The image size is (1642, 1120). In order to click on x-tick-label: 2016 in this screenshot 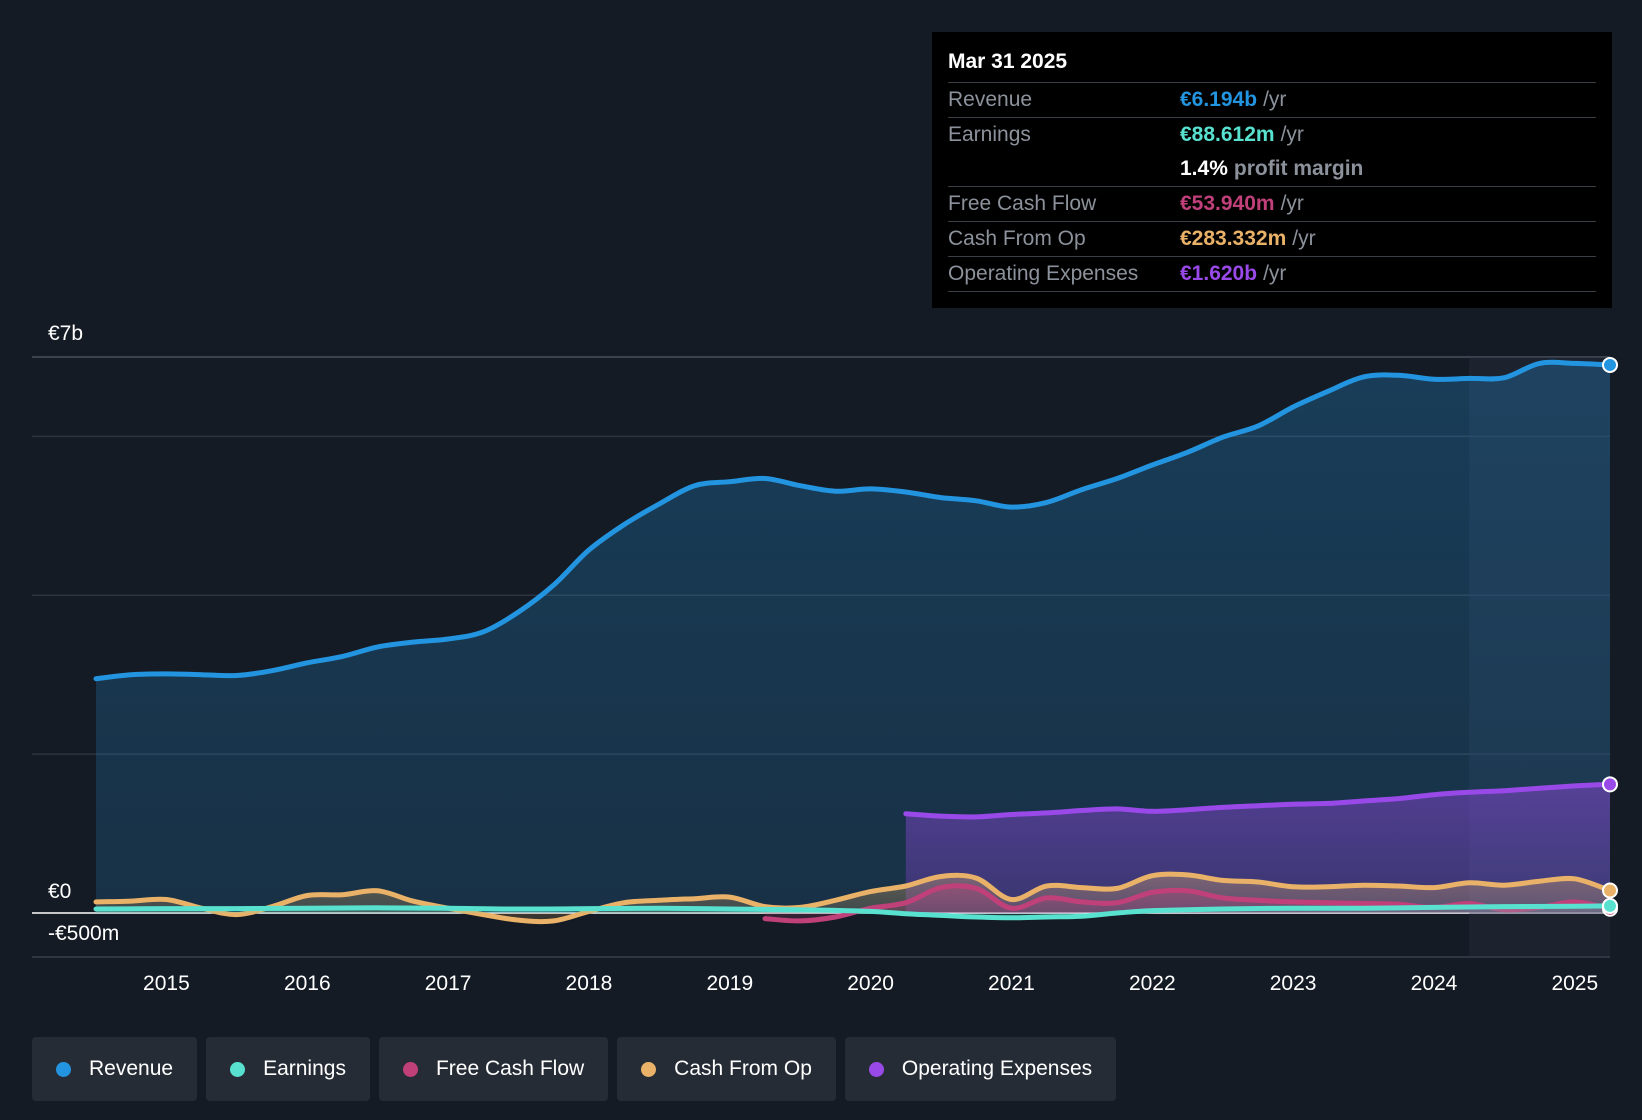, I will do `click(307, 983)`.